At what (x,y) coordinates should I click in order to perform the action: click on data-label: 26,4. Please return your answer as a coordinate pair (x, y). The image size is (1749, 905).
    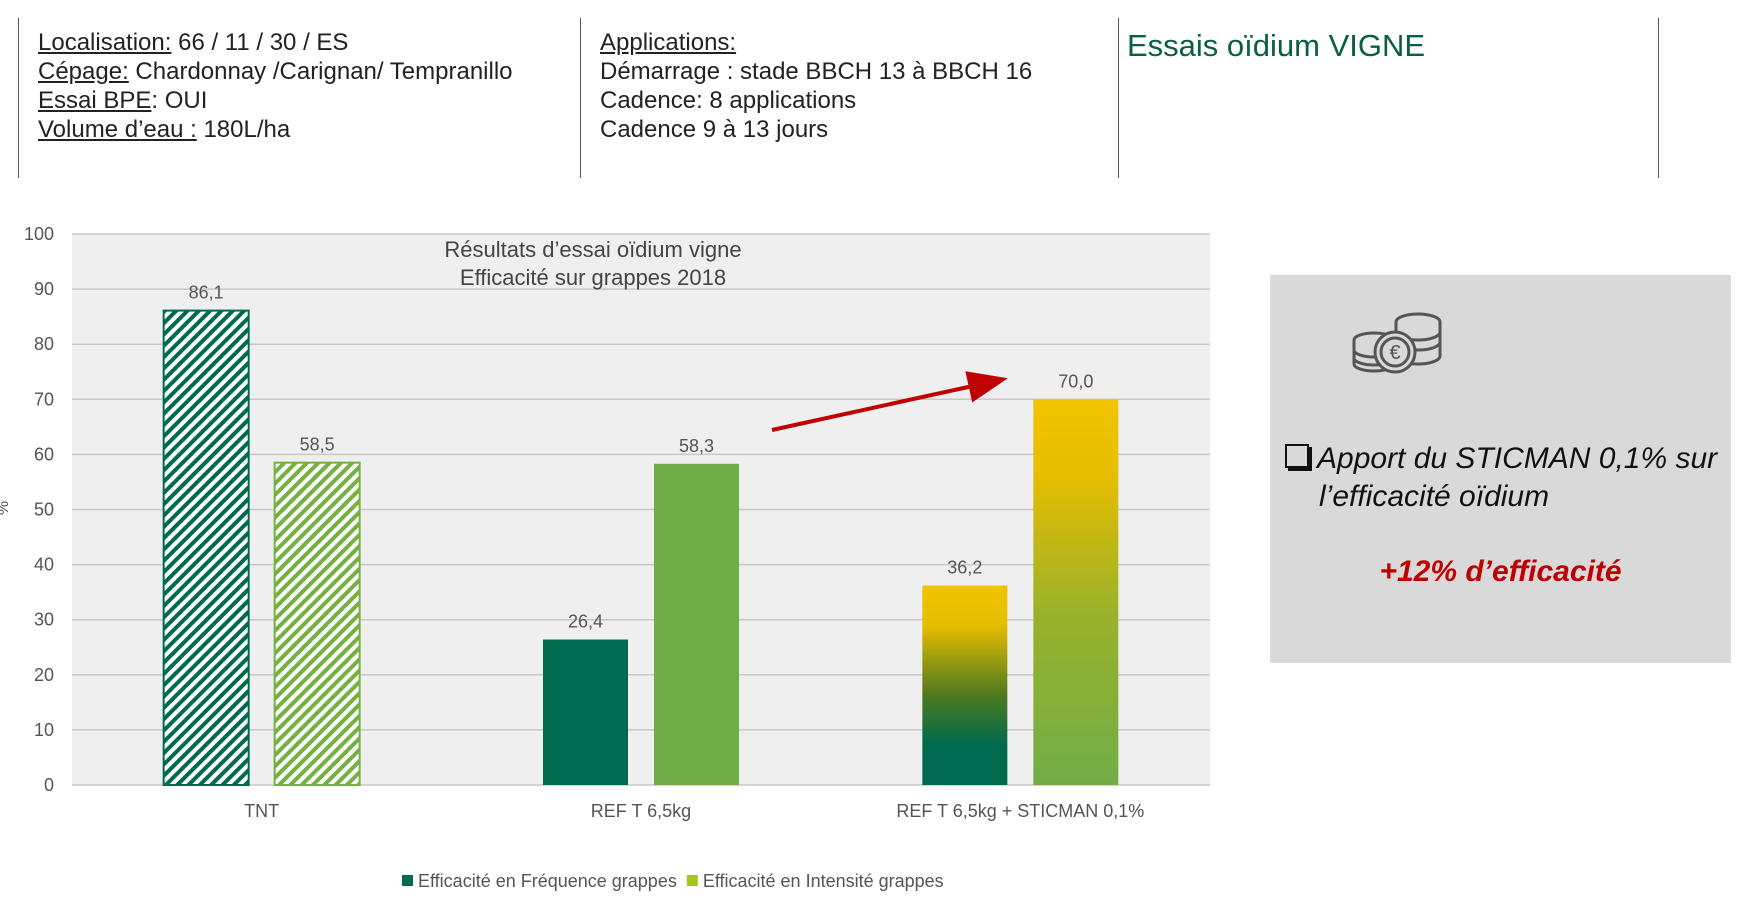
    Looking at the image, I should click on (585, 622).